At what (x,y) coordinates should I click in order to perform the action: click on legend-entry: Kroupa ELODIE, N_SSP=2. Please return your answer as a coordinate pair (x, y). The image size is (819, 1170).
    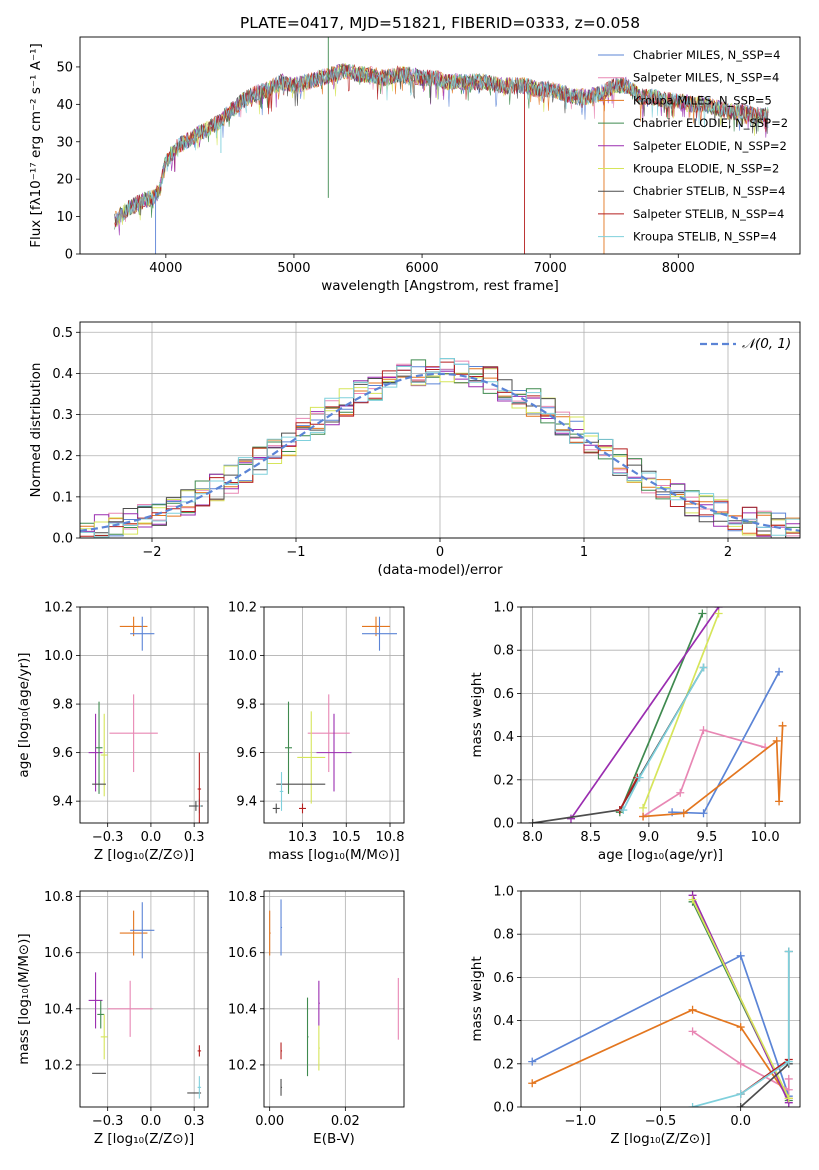
    Looking at the image, I should click on (706, 169).